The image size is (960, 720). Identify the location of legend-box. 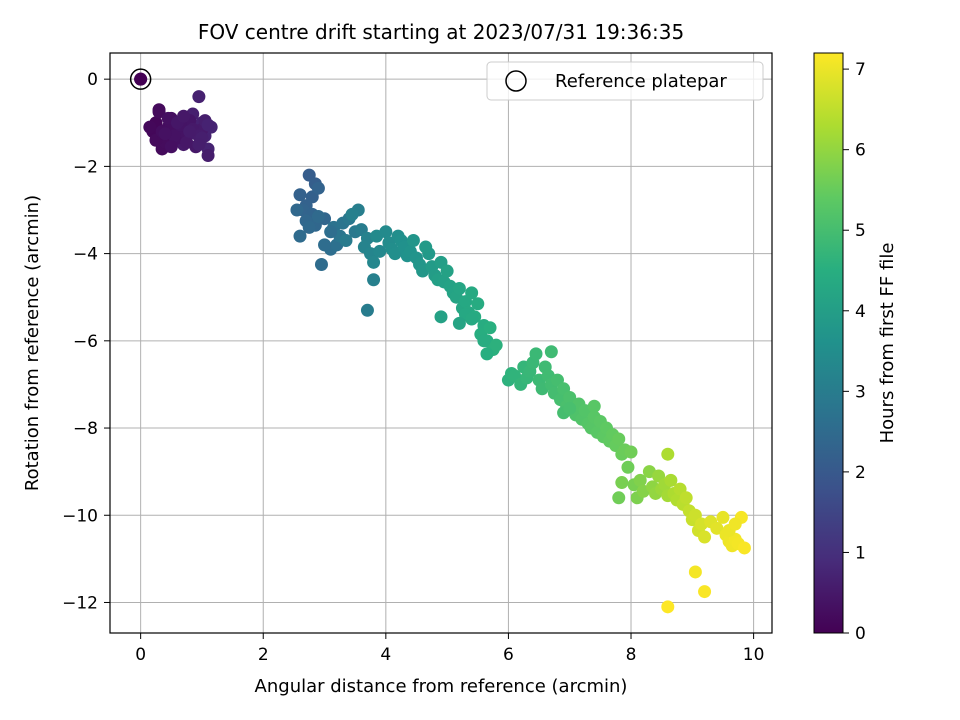
(625, 81).